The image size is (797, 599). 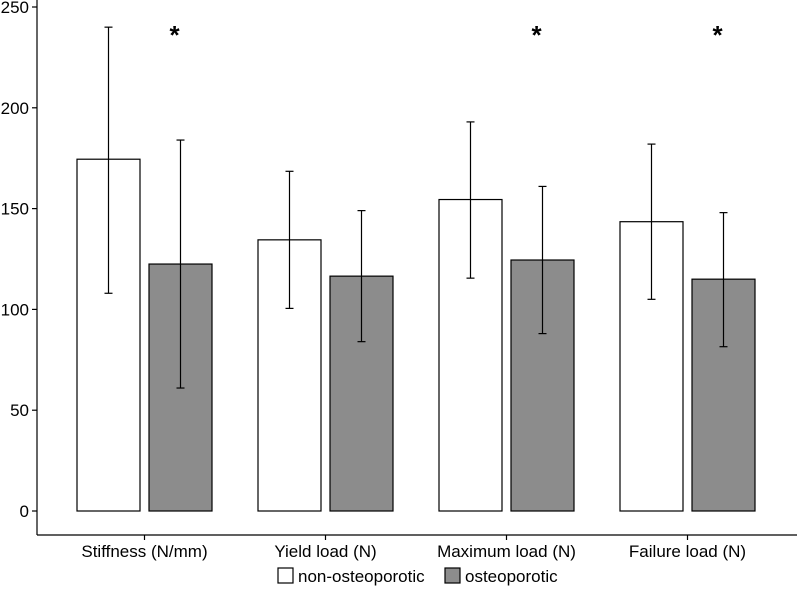 I want to click on x-tick-label: Yield load (N), so click(x=325, y=551).